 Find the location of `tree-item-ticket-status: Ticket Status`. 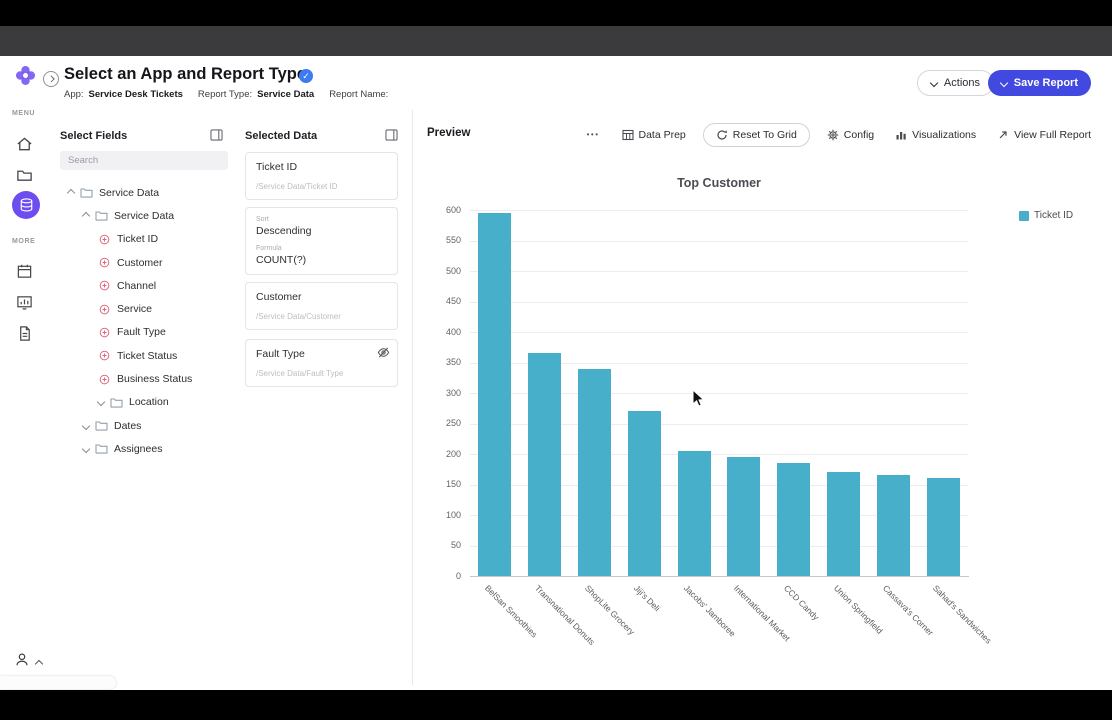

tree-item-ticket-status: Ticket Status is located at coordinates (149, 355).